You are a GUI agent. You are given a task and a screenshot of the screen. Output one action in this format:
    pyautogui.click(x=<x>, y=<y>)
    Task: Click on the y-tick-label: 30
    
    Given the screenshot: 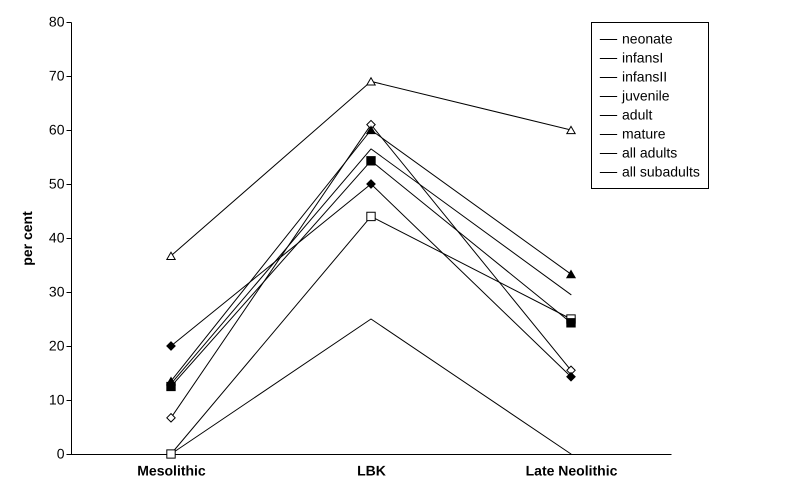 What is the action you would take?
    pyautogui.click(x=56, y=292)
    